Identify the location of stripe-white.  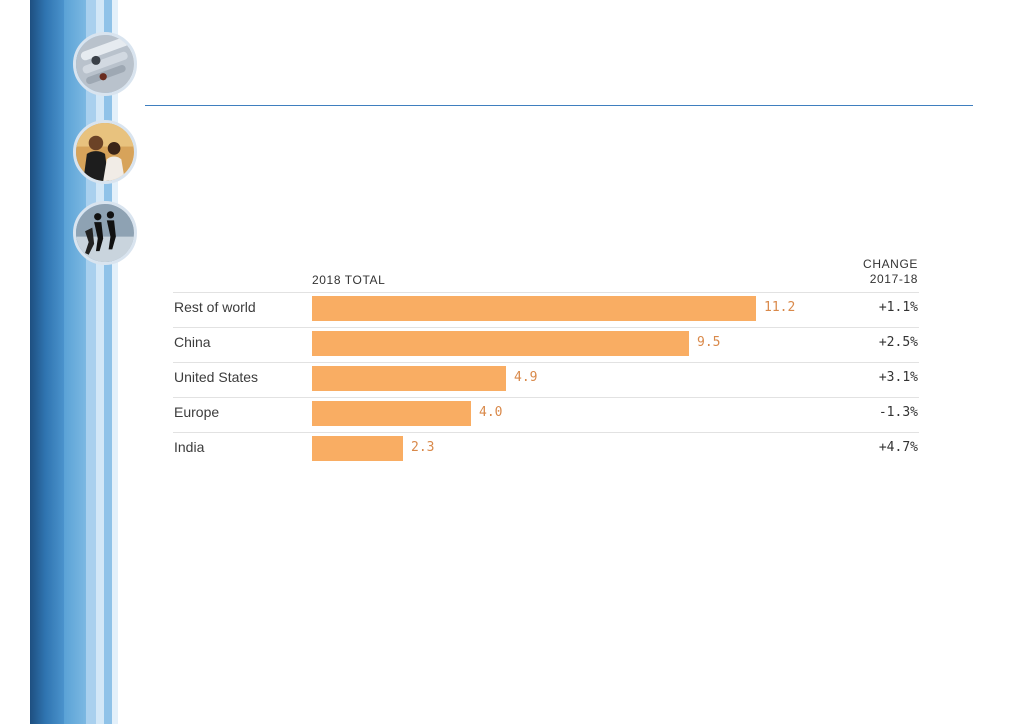
(15, 362).